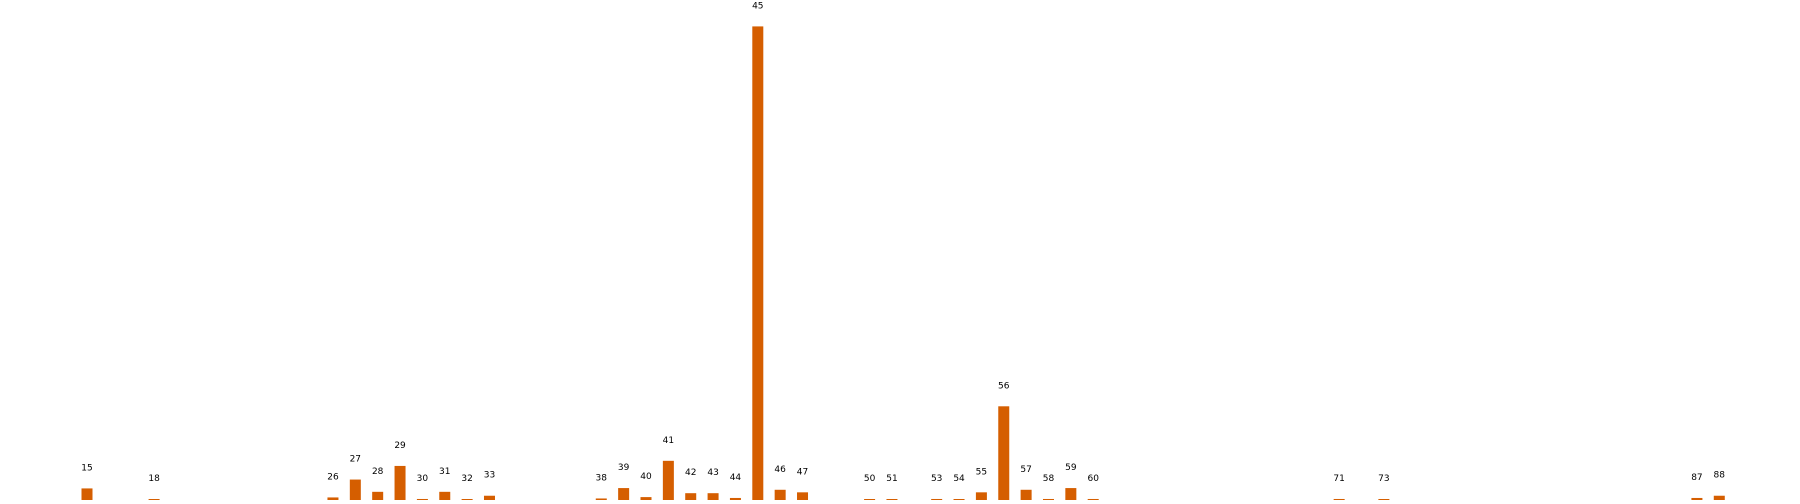 Image resolution: width=1800 pixels, height=504 pixels. Describe the element at coordinates (959, 479) in the screenshot. I see `bar-label-54: 54` at that location.